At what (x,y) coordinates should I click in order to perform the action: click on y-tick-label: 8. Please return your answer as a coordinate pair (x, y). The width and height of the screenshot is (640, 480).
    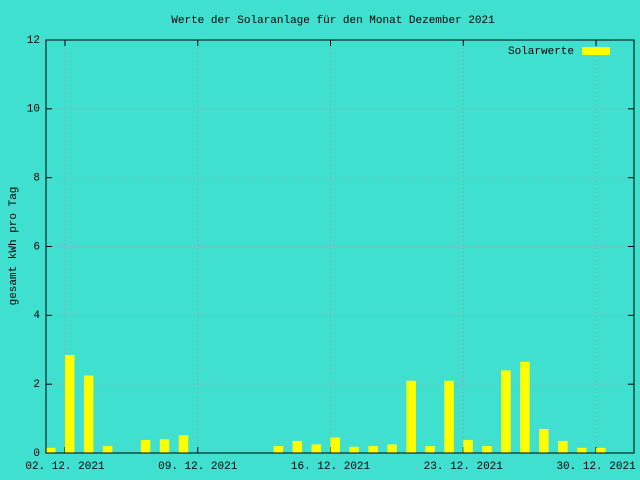
    Looking at the image, I should click on (36, 179).